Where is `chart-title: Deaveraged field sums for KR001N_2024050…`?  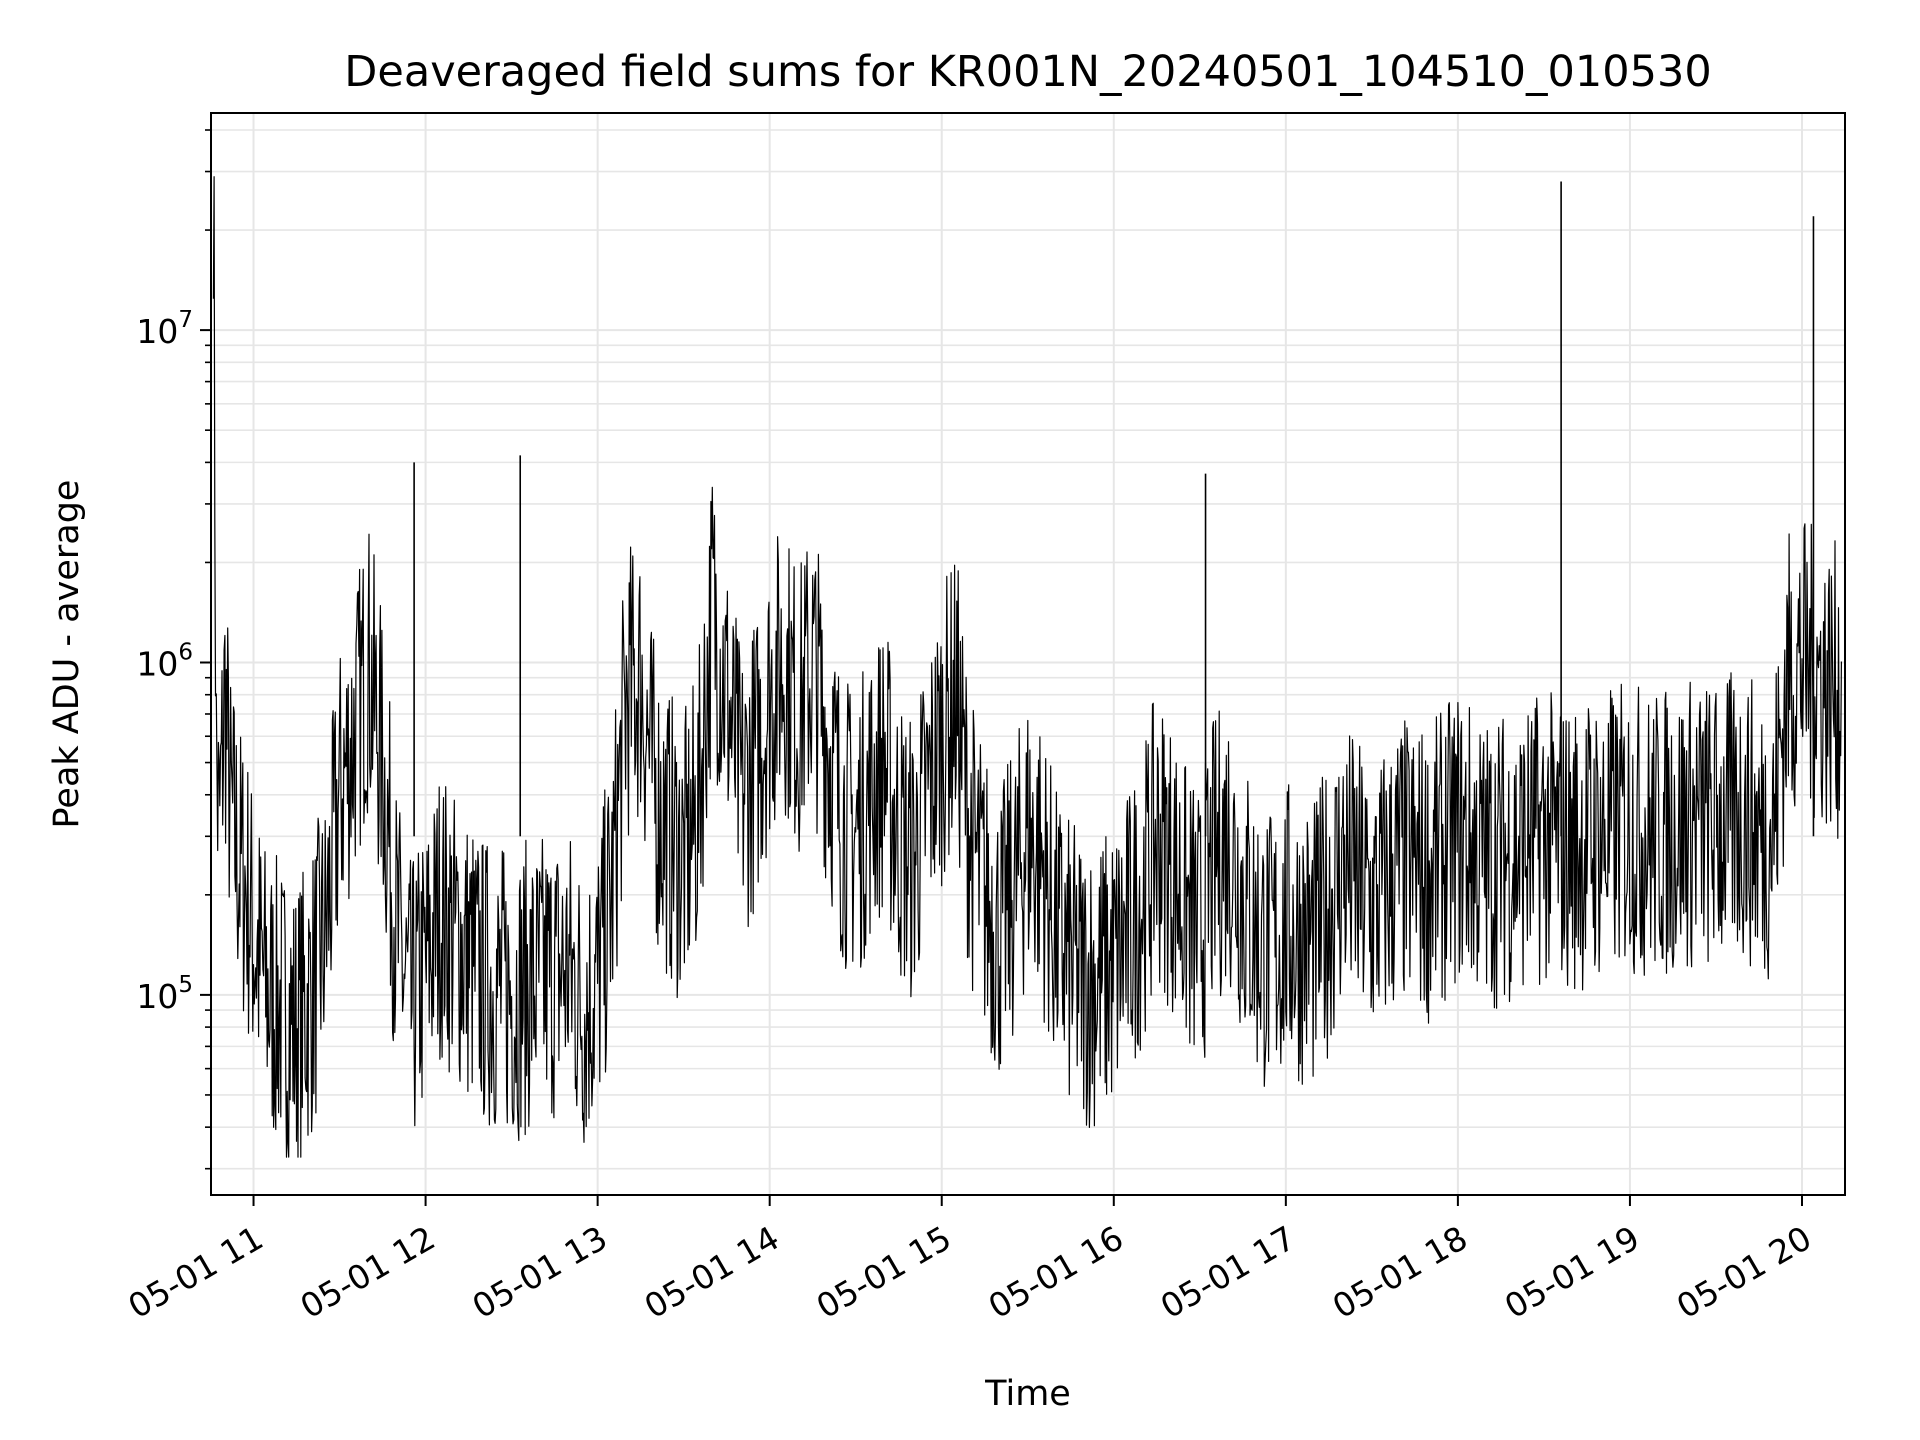 chart-title: Deaveraged field sums for KR001N_2024050… is located at coordinates (1027, 72).